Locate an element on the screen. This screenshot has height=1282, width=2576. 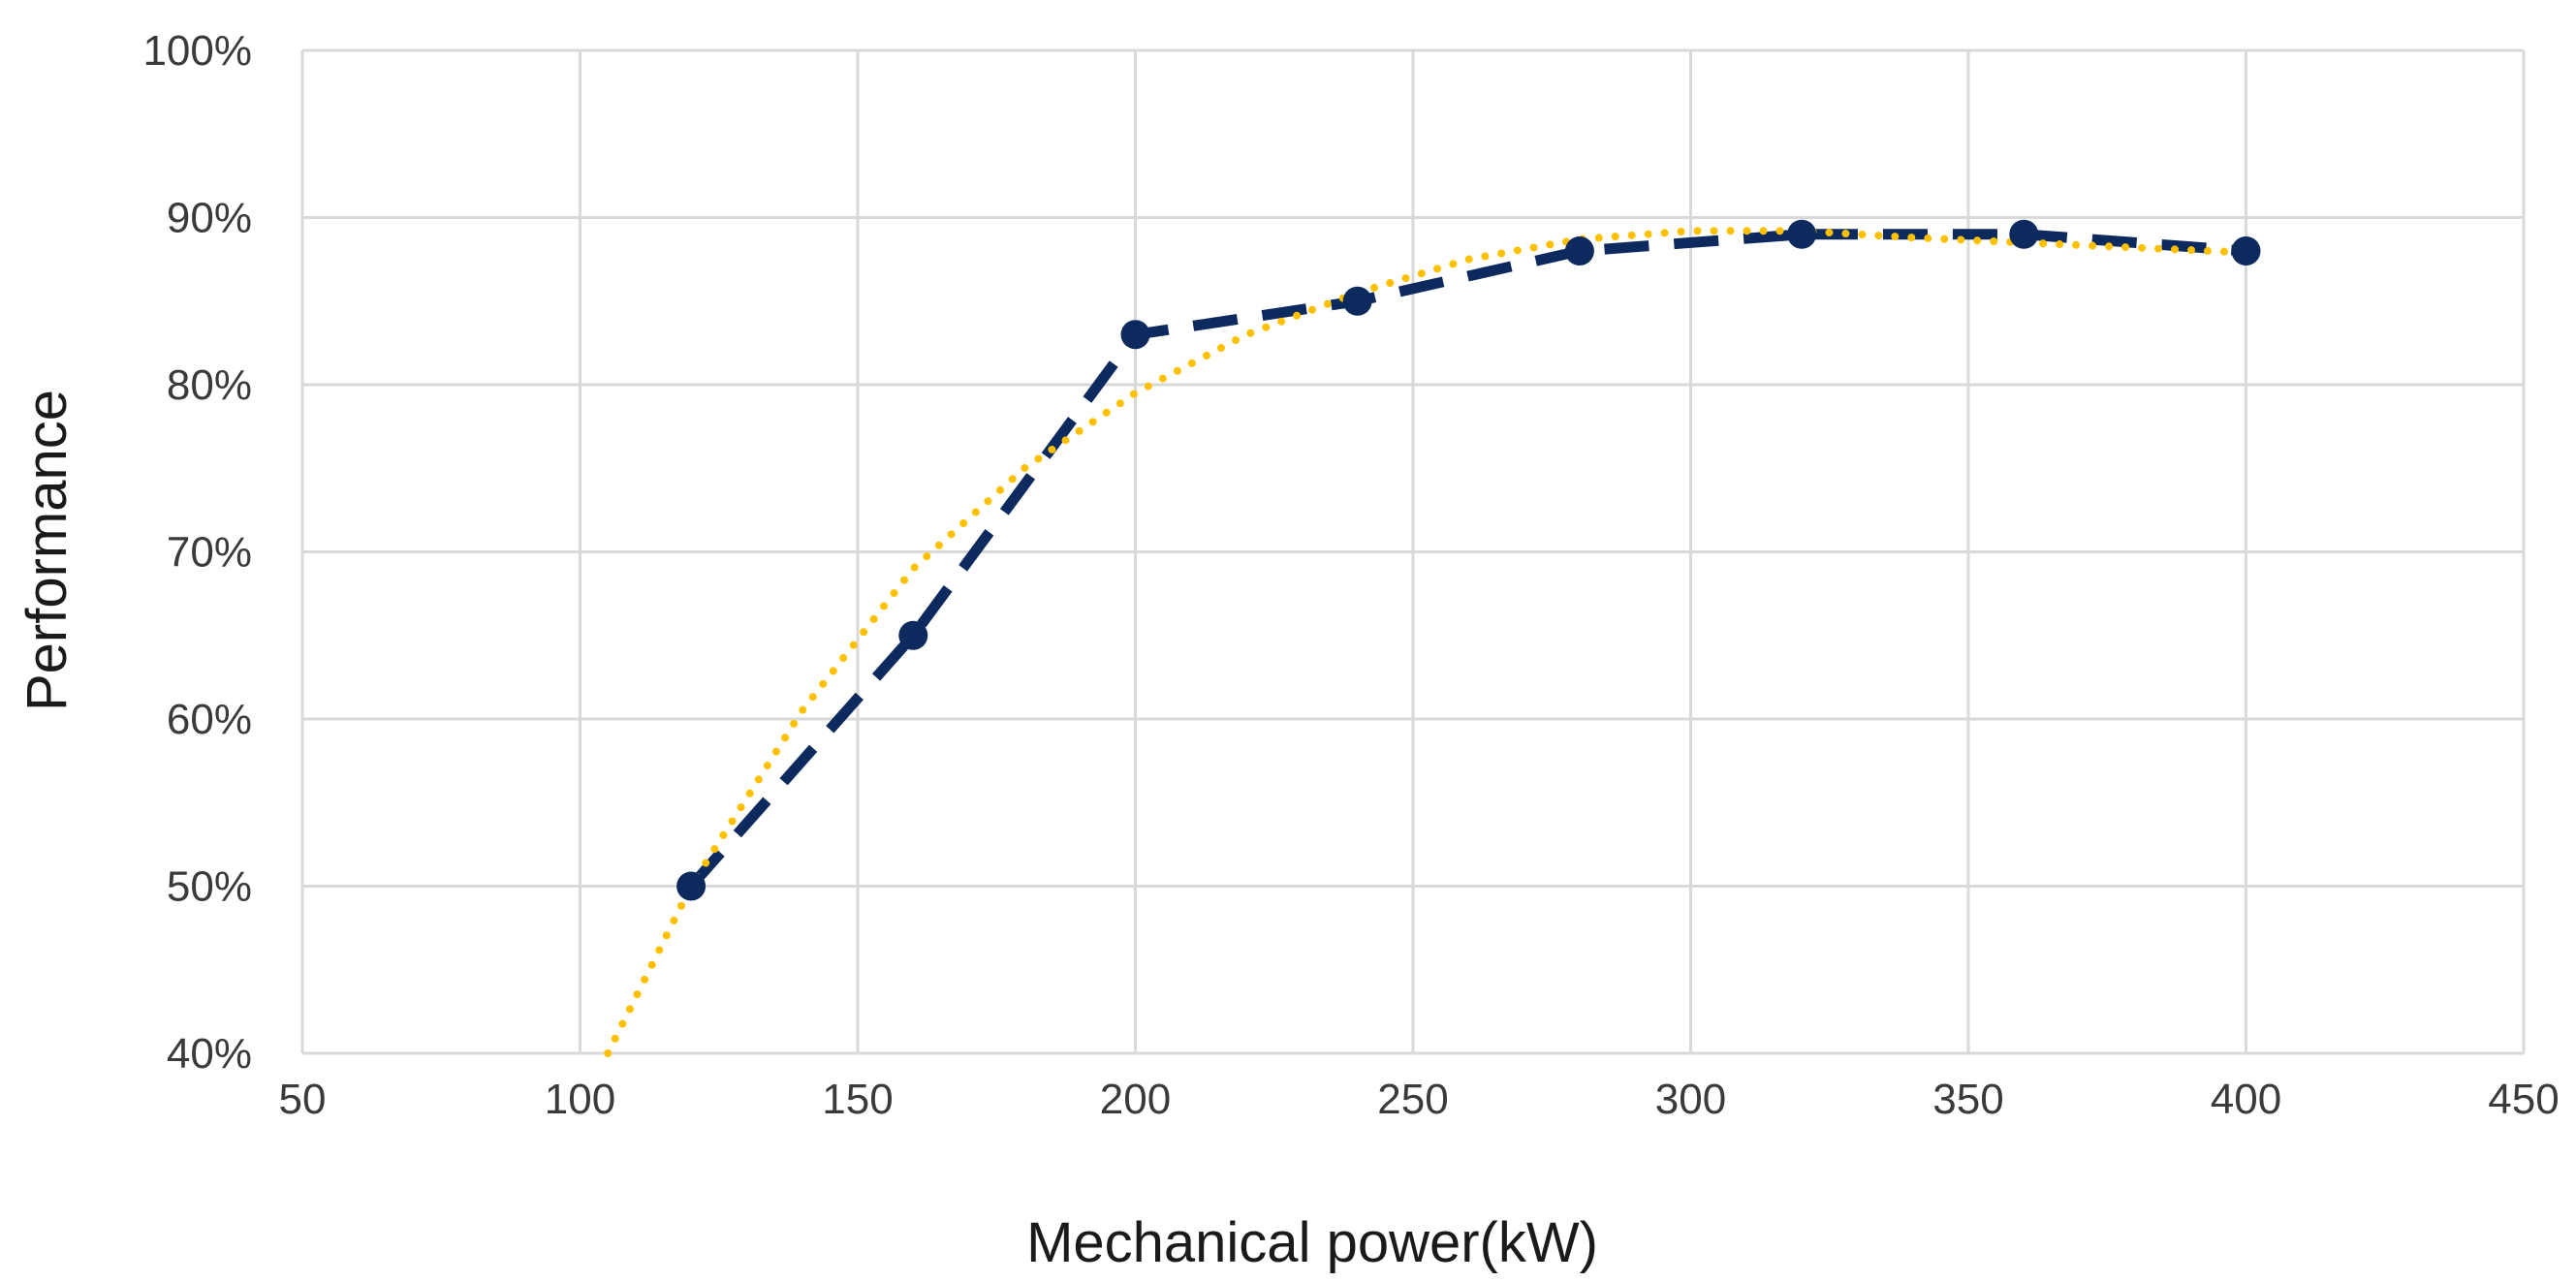
x-tick-label: 50 is located at coordinates (303, 1099).